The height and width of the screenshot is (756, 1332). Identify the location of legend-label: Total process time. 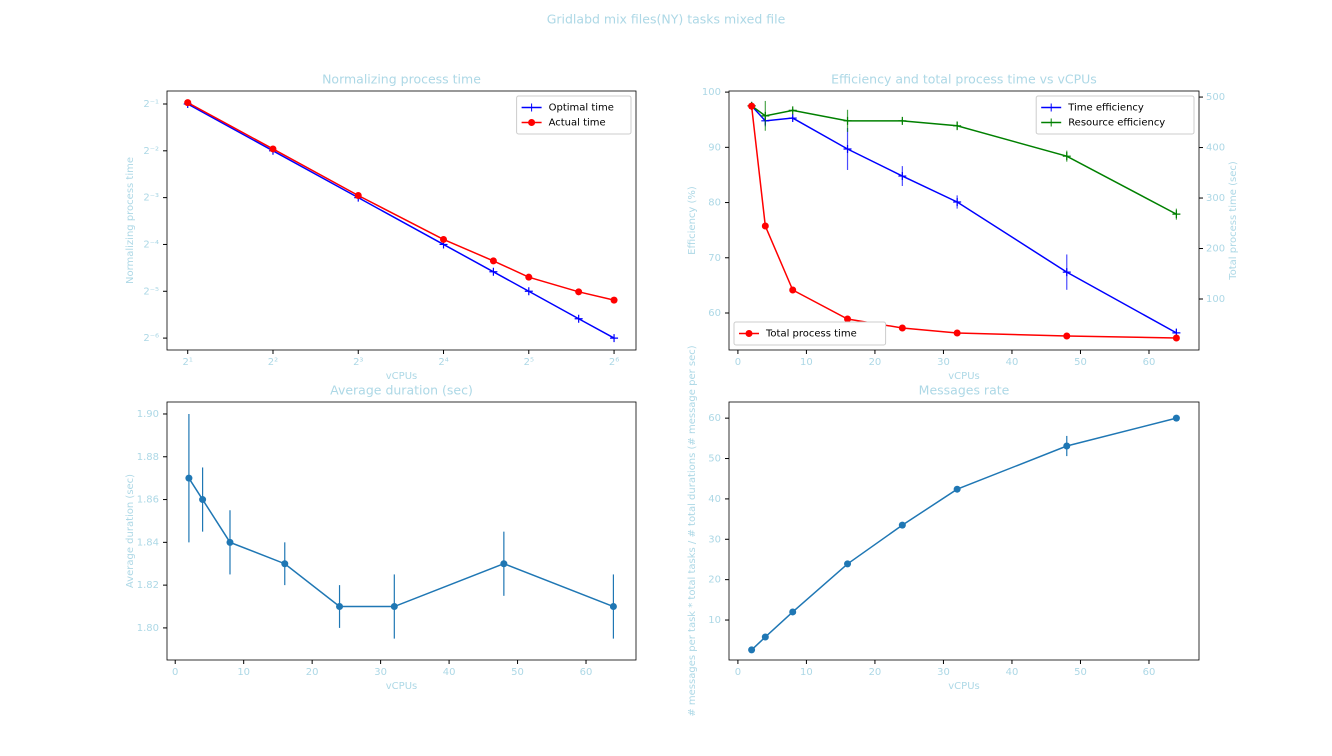
(811, 334).